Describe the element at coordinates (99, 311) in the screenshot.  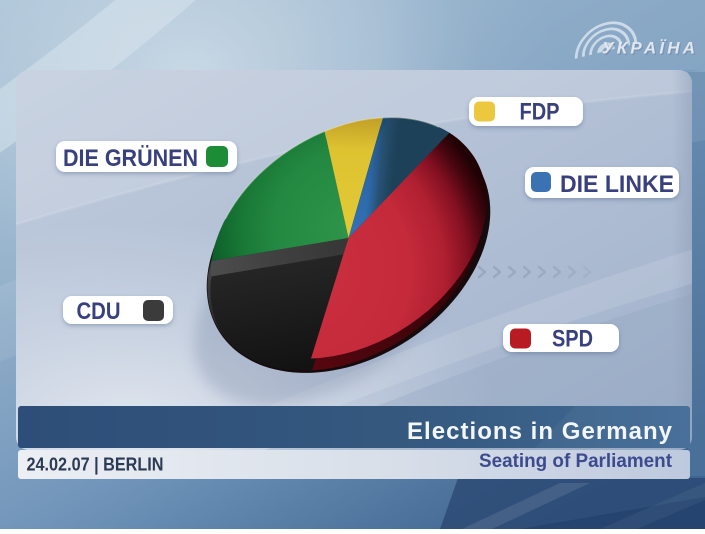
I see `svg-text: CDU` at that location.